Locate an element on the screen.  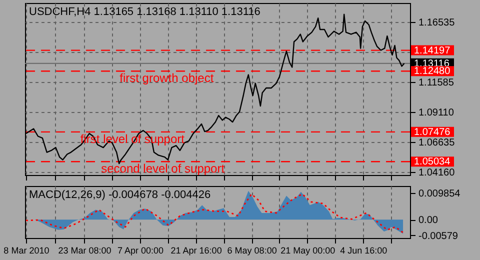
ref-line-label: 1.05034 is located at coordinates (432, 162).